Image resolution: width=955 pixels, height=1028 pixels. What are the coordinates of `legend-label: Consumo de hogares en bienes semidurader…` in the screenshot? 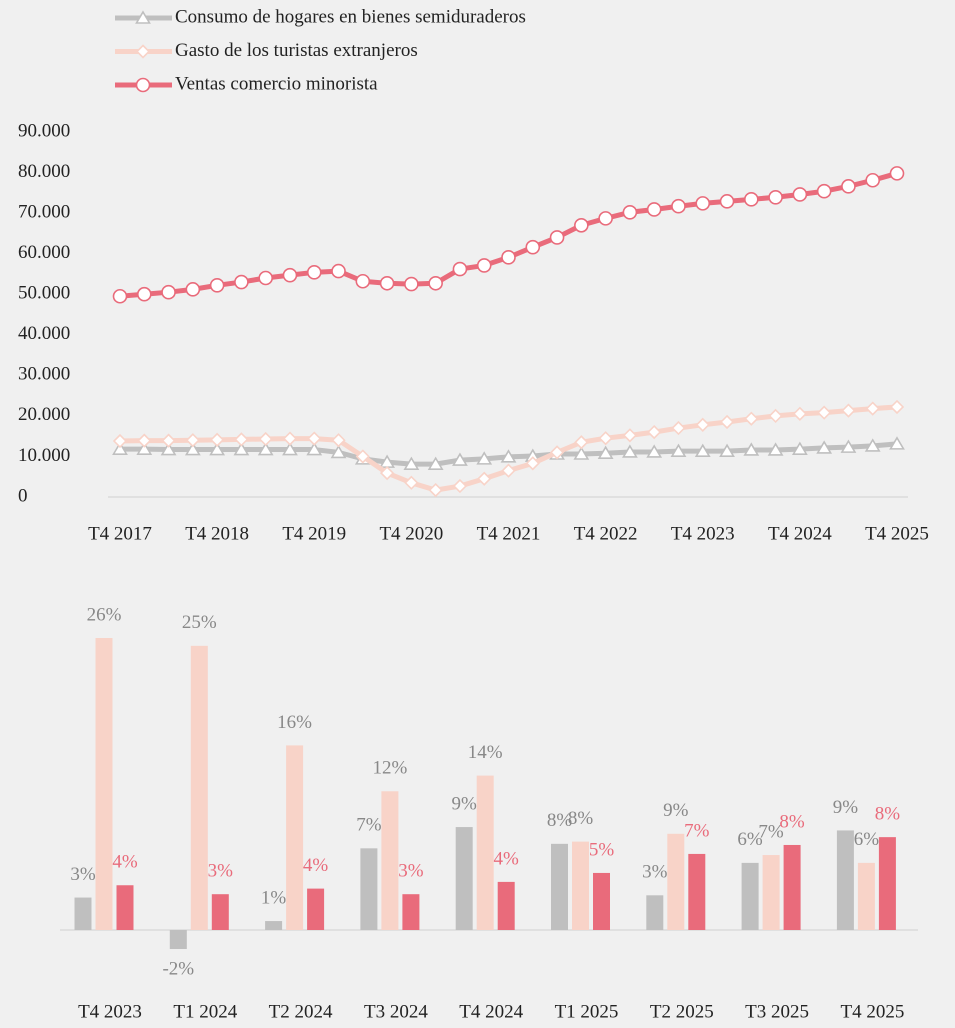 It's located at (350, 16).